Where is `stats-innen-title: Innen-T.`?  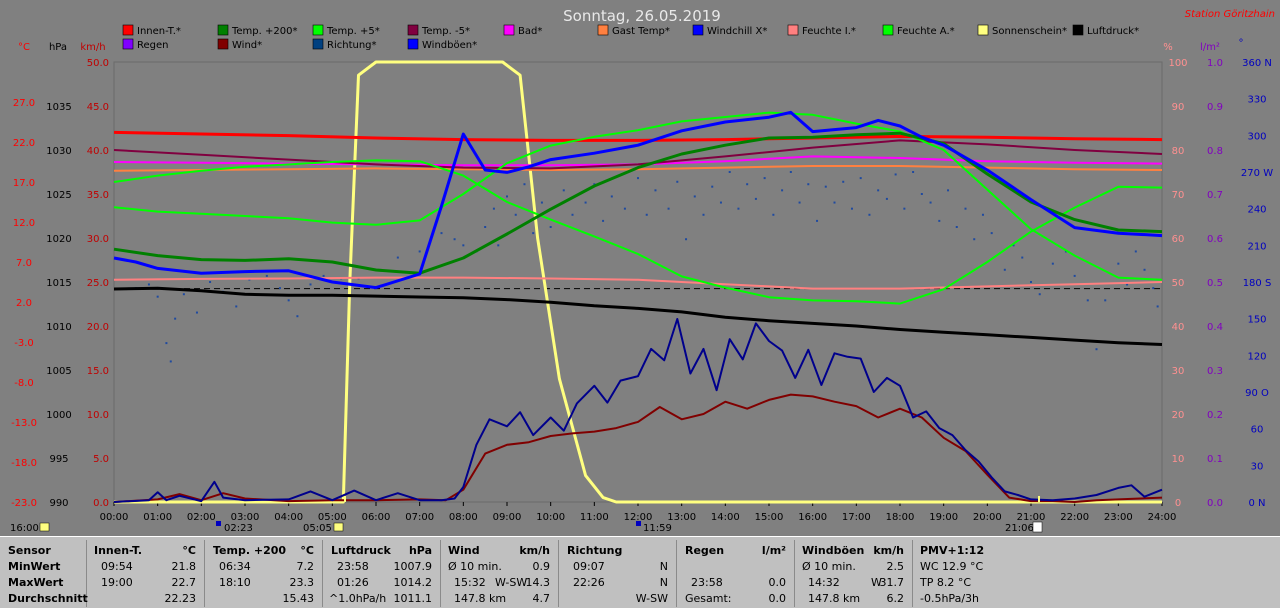
stats-innen-title: Innen-T. is located at coordinates (118, 550).